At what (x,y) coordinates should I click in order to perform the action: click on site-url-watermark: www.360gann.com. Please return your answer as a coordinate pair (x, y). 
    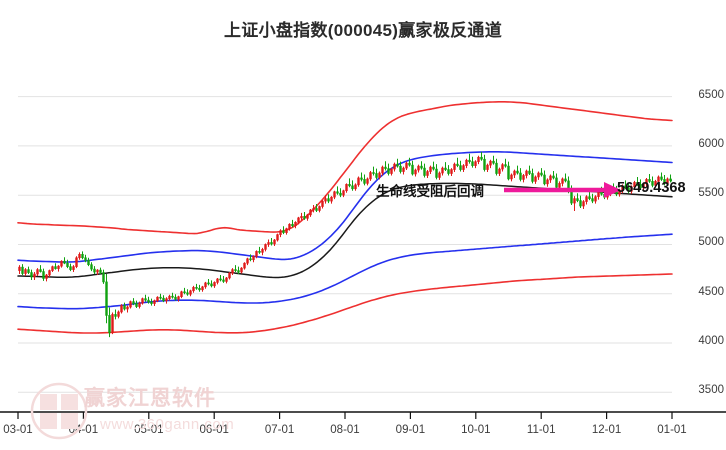
    Looking at the image, I should click on (167, 424).